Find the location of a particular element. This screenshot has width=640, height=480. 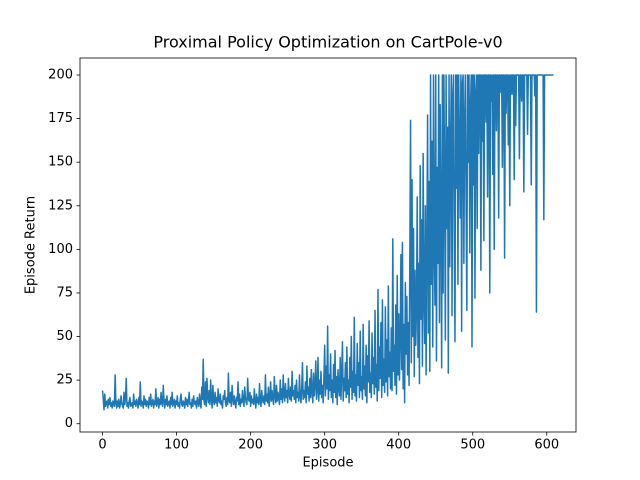

y-tick-label: 25 is located at coordinates (64, 380).